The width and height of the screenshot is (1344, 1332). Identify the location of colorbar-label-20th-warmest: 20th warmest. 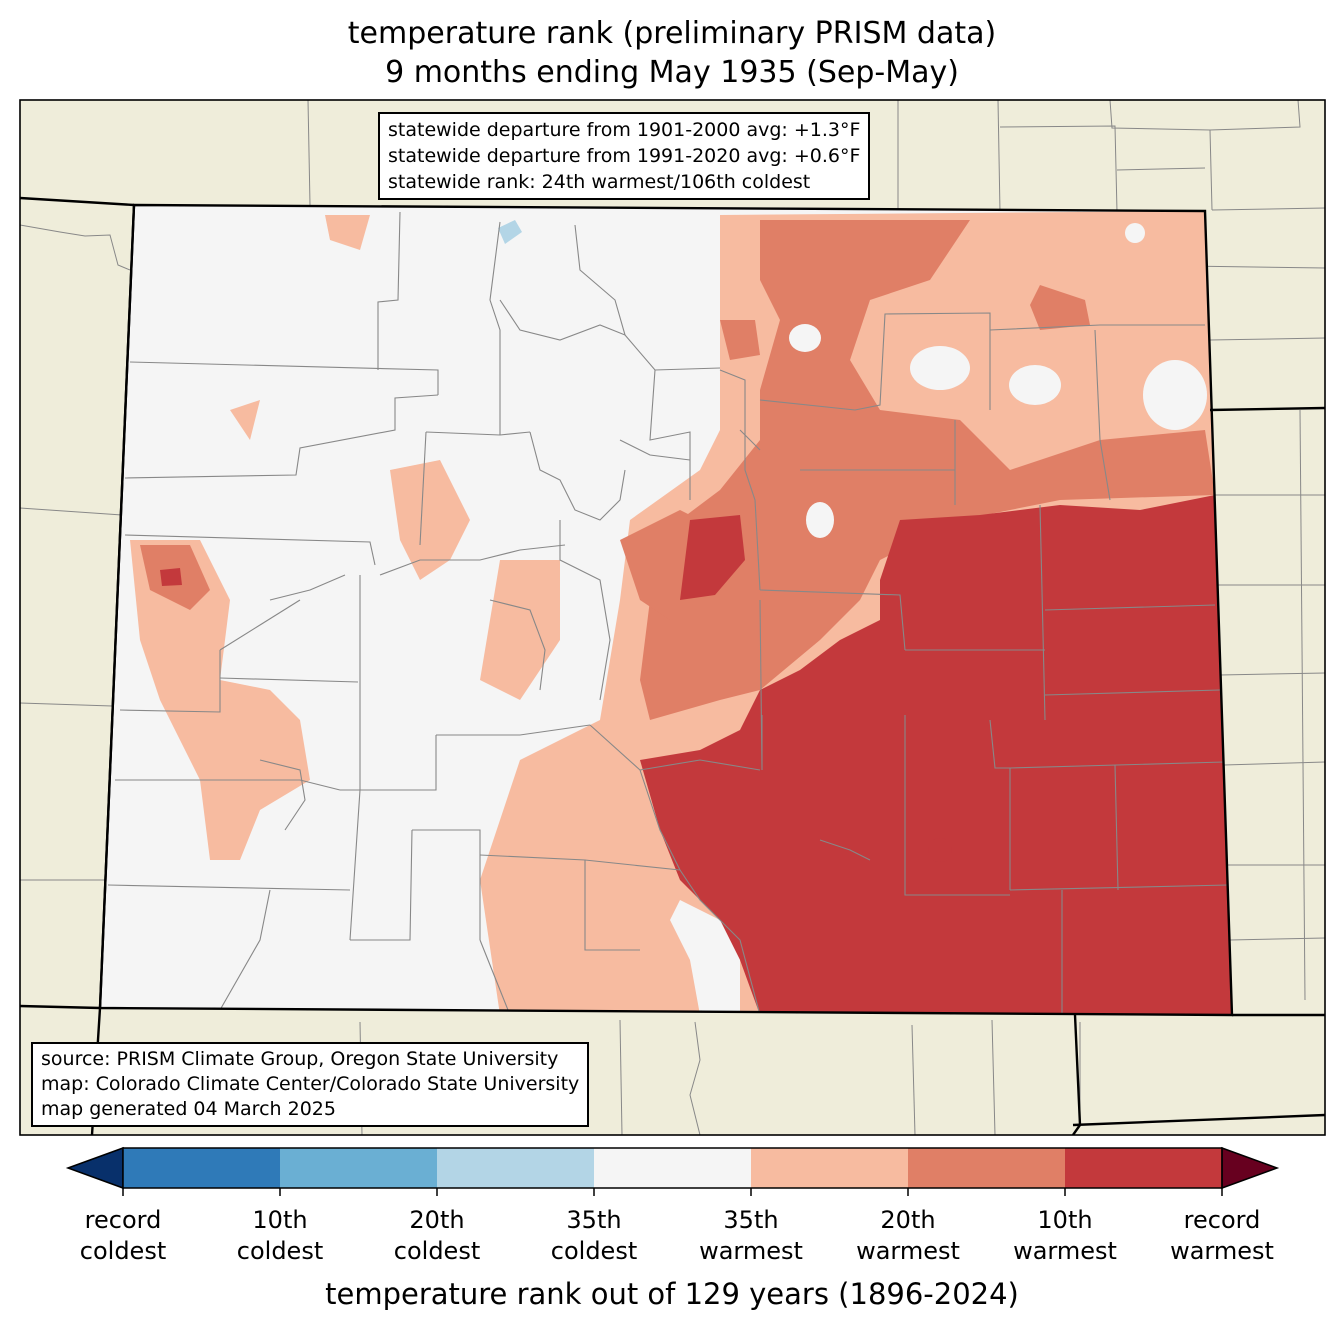
(908, 1235).